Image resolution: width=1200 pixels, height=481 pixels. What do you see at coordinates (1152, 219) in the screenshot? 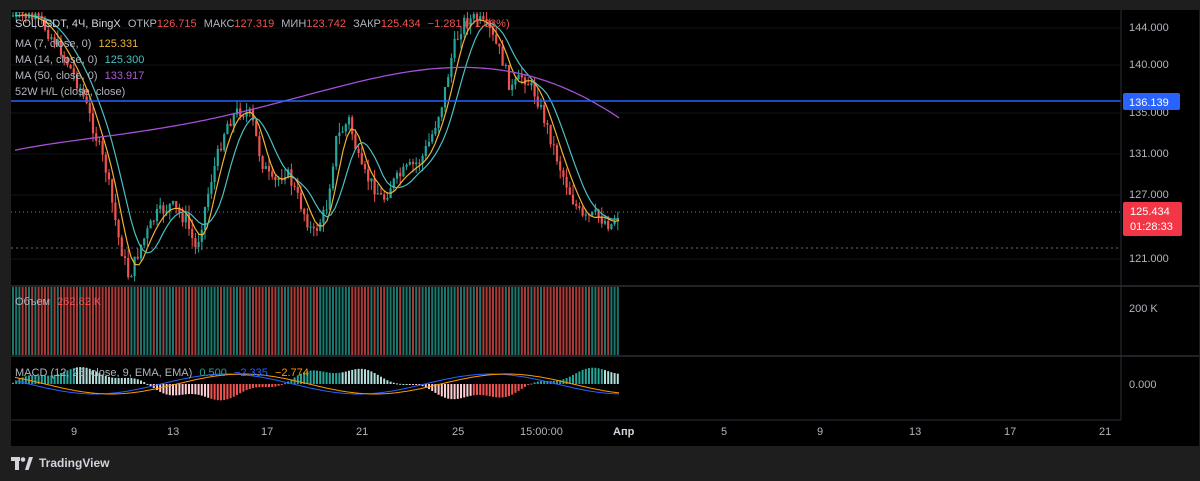
I see `last-price-badge: 125.434 01:28:33` at bounding box center [1152, 219].